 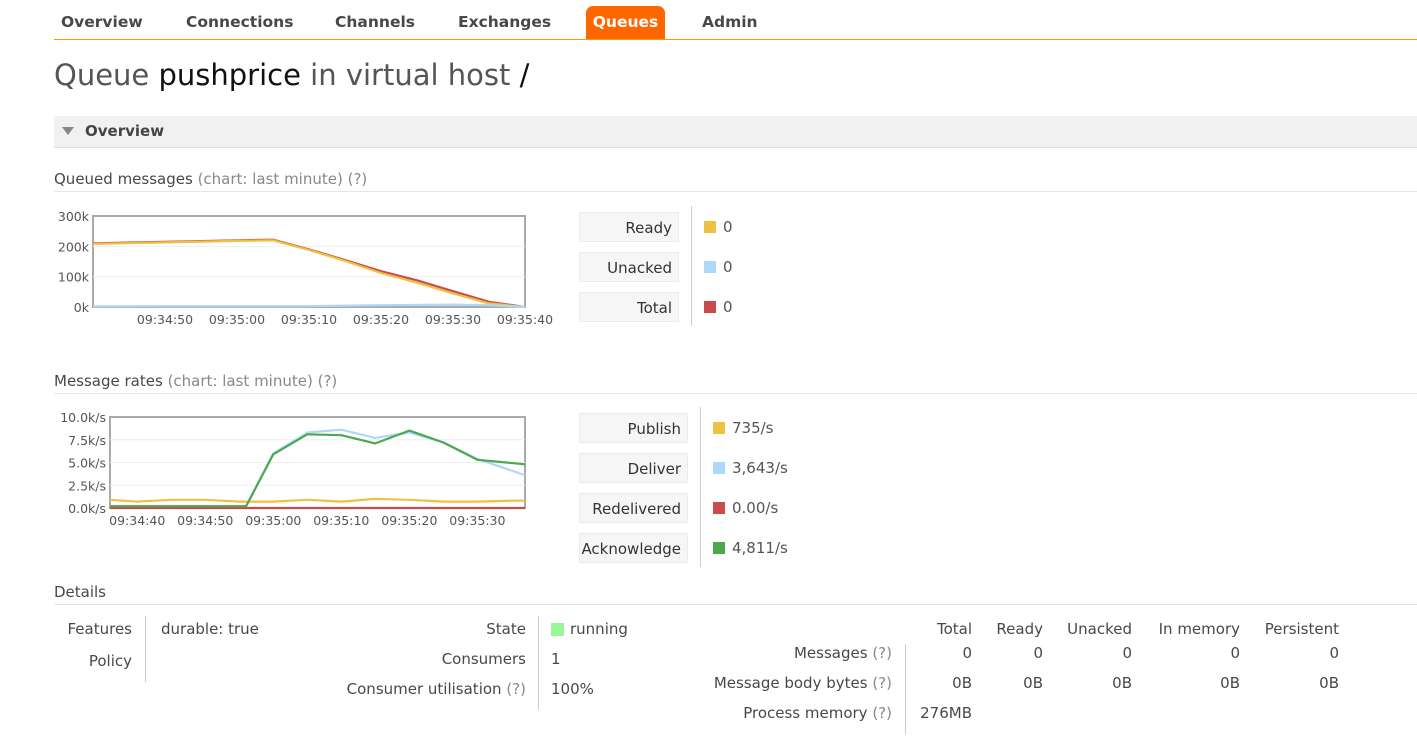 I want to click on queue-name: pushprice, so click(x=229, y=75).